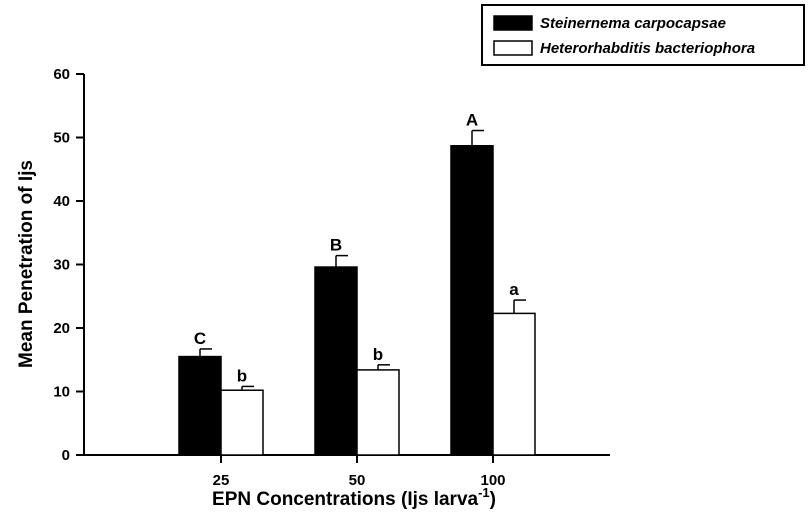  Describe the element at coordinates (242, 375) in the screenshot. I see `significance-label-series-2-25: b` at that location.